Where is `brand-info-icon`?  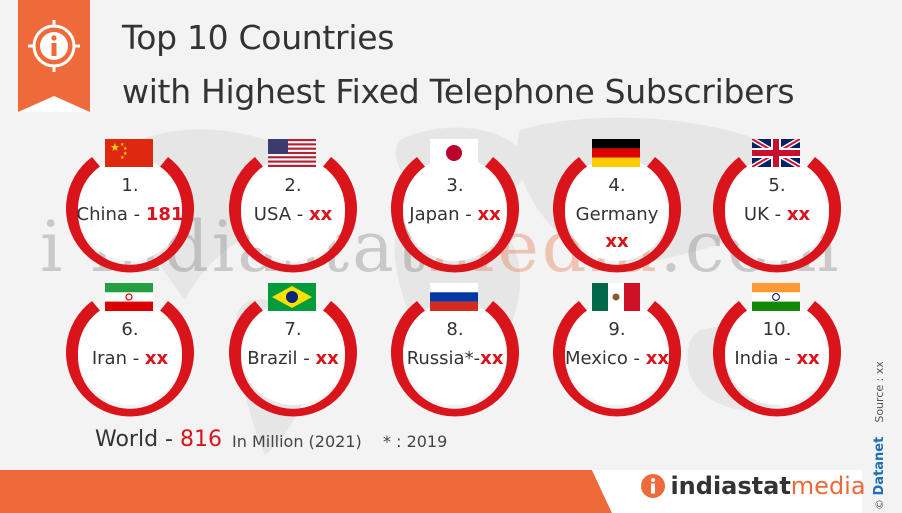 brand-info-icon is located at coordinates (653, 486).